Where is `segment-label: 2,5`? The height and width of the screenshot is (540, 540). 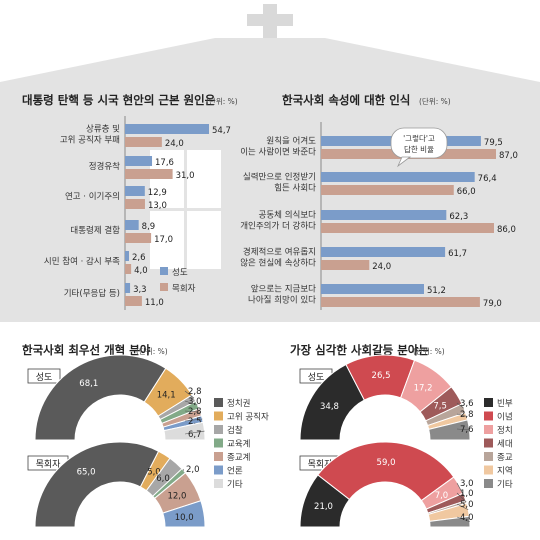 segment-label: 2,5 is located at coordinates (195, 422).